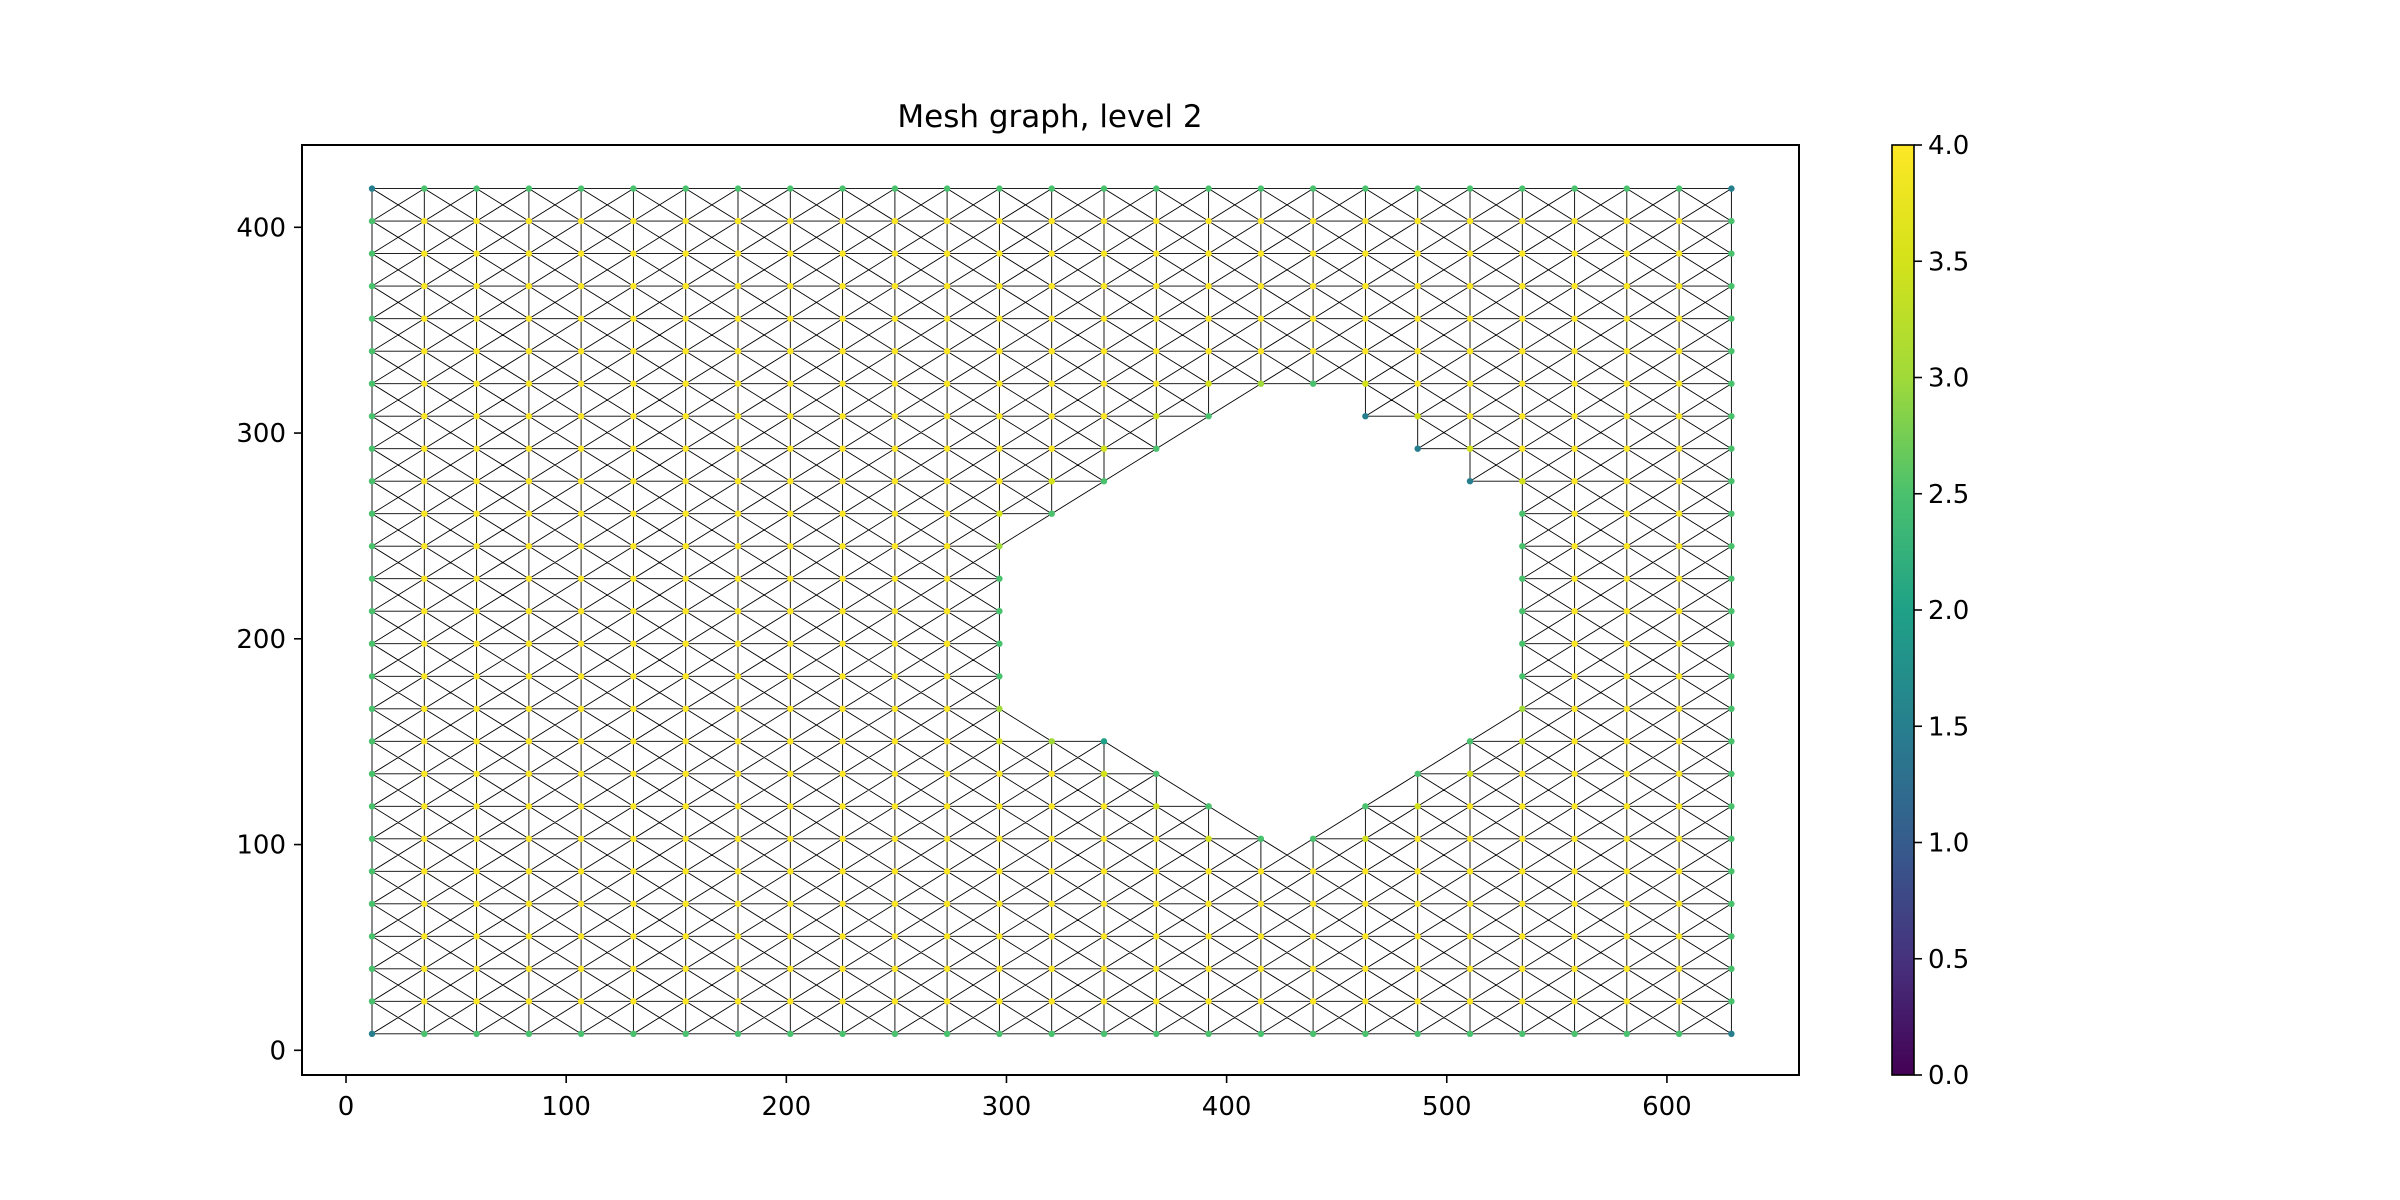 This screenshot has height=1200, width=2400. Describe the element at coordinates (1667, 1107) in the screenshot. I see `x-tick-label: 600` at that location.